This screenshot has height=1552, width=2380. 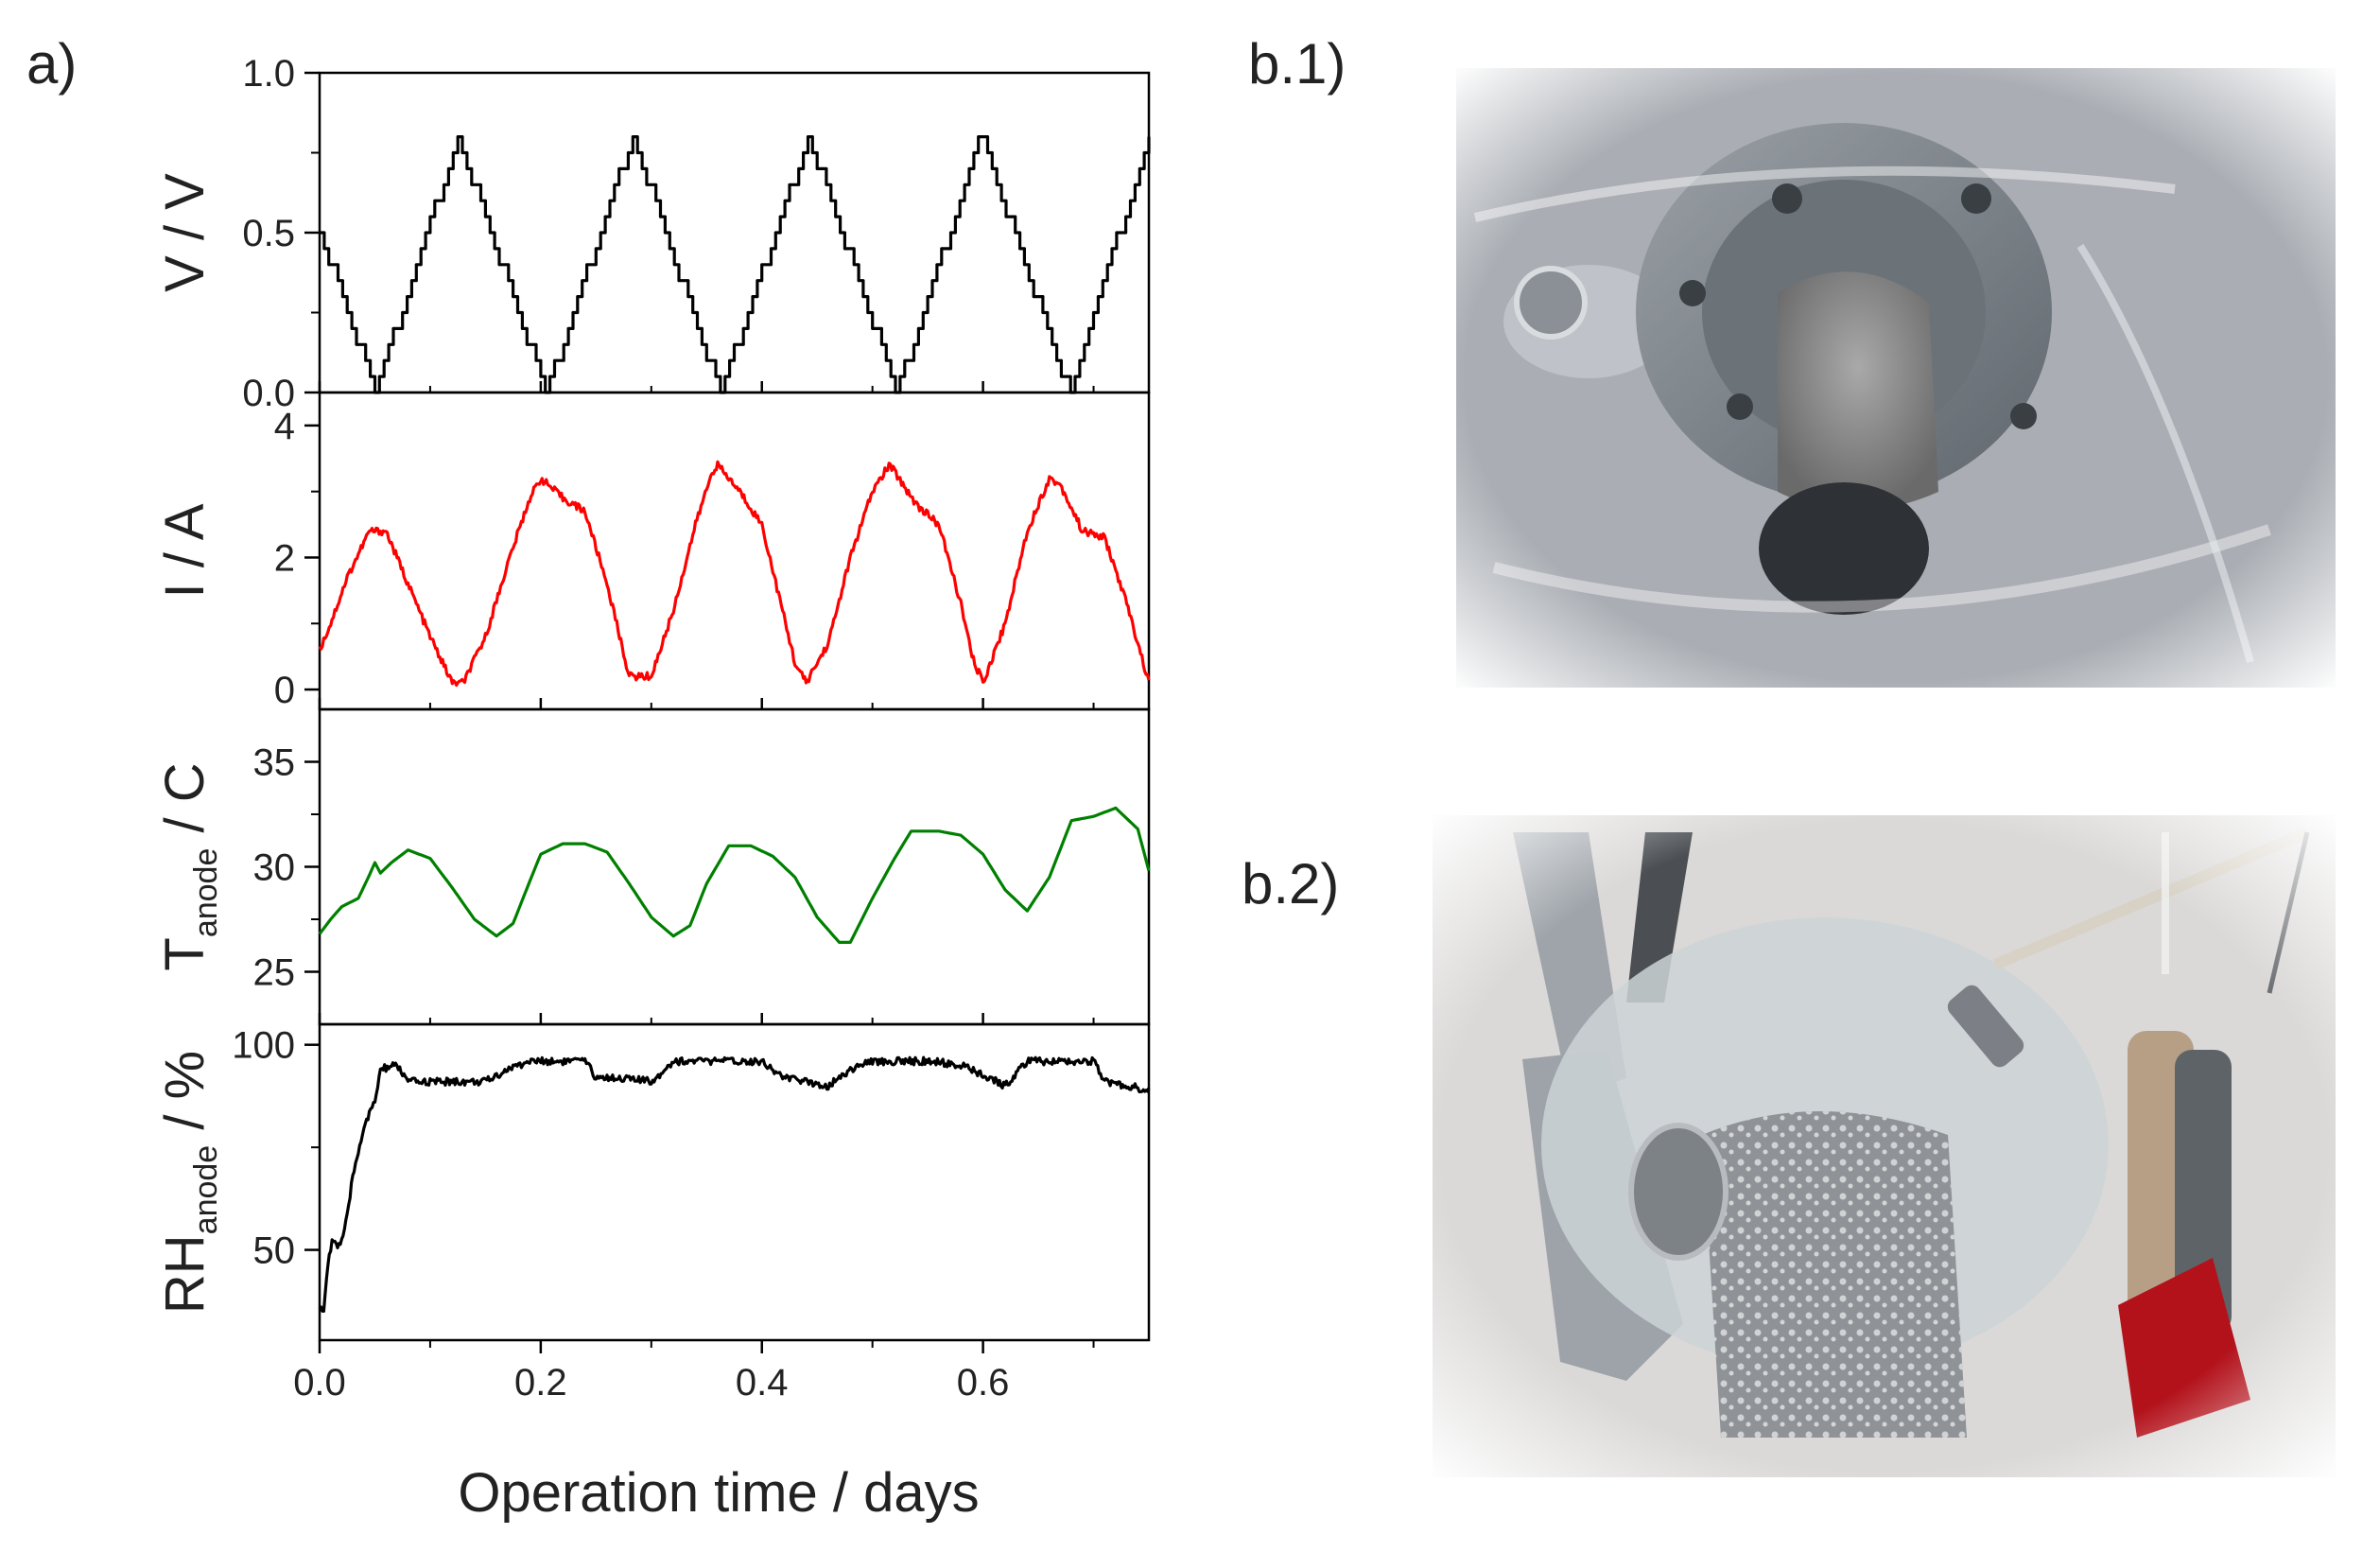 I want to click on x-axis-title: Operation time / days, so click(x=718, y=1493).